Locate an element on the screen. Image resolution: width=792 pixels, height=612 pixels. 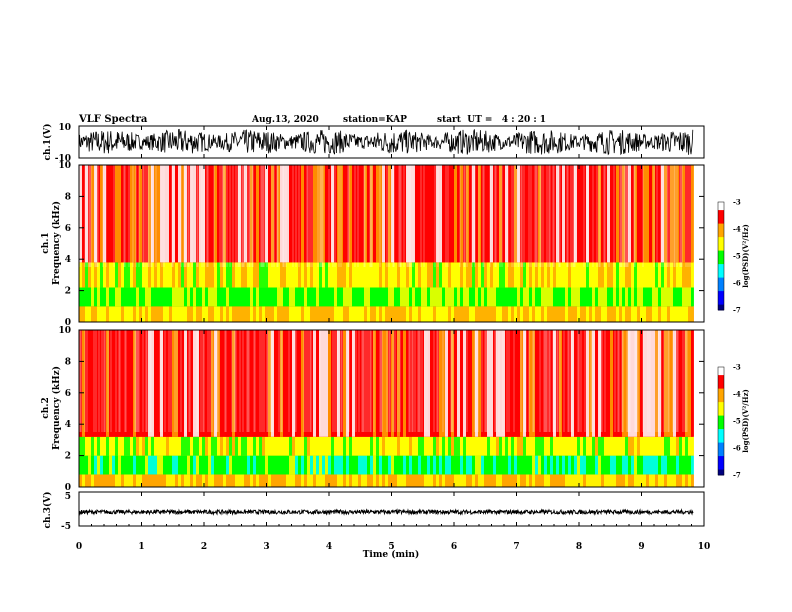
x-tick-label: 8 is located at coordinates (579, 547).